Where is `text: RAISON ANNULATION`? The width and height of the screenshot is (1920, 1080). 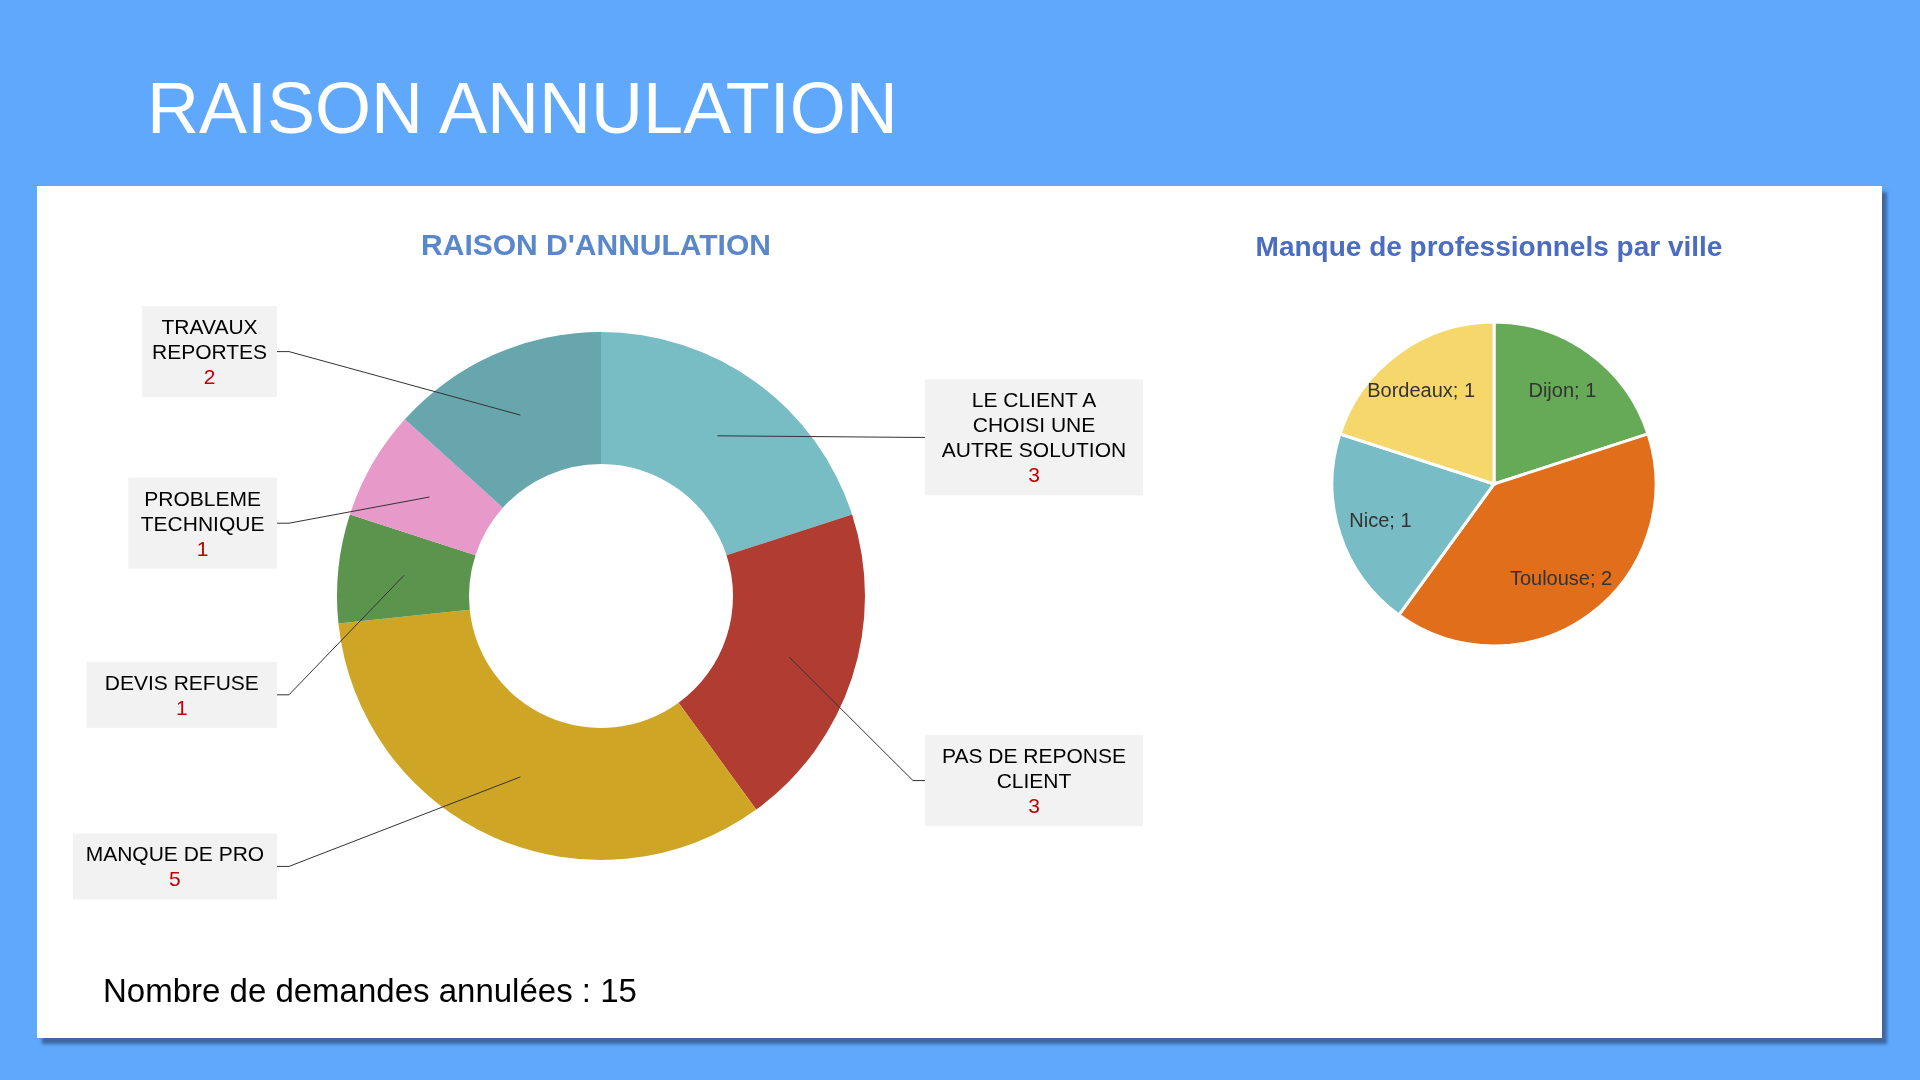
text: RAISON ANNULATION is located at coordinates (522, 108).